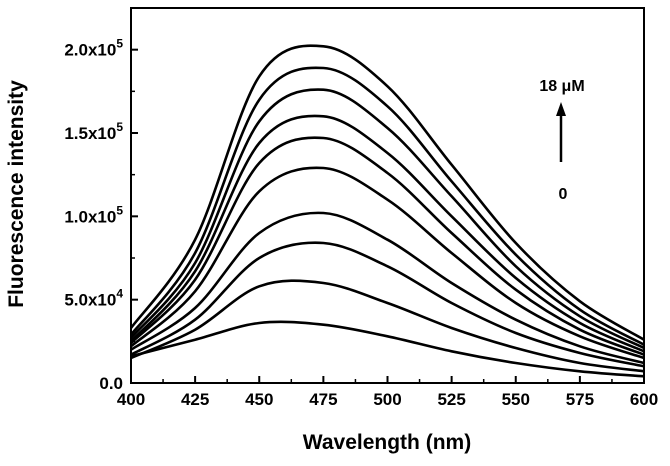 The width and height of the screenshot is (670, 466). What do you see at coordinates (195, 399) in the screenshot?
I see `x-tick-label: 425` at bounding box center [195, 399].